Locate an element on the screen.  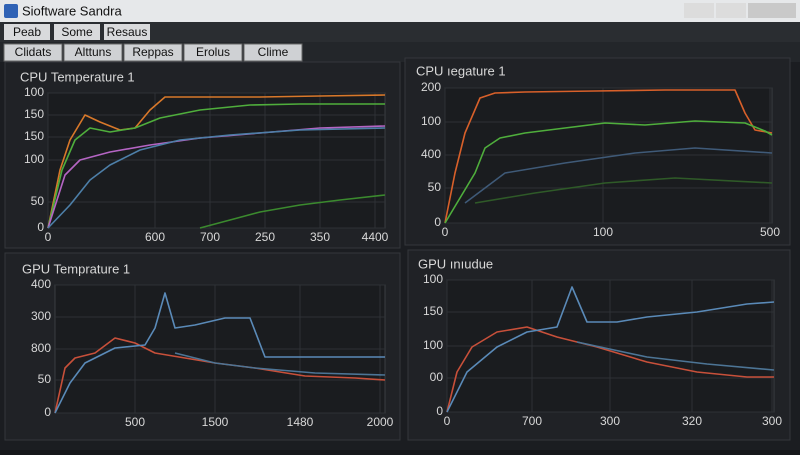
x-tick-label: 320 is located at coordinates (692, 421).